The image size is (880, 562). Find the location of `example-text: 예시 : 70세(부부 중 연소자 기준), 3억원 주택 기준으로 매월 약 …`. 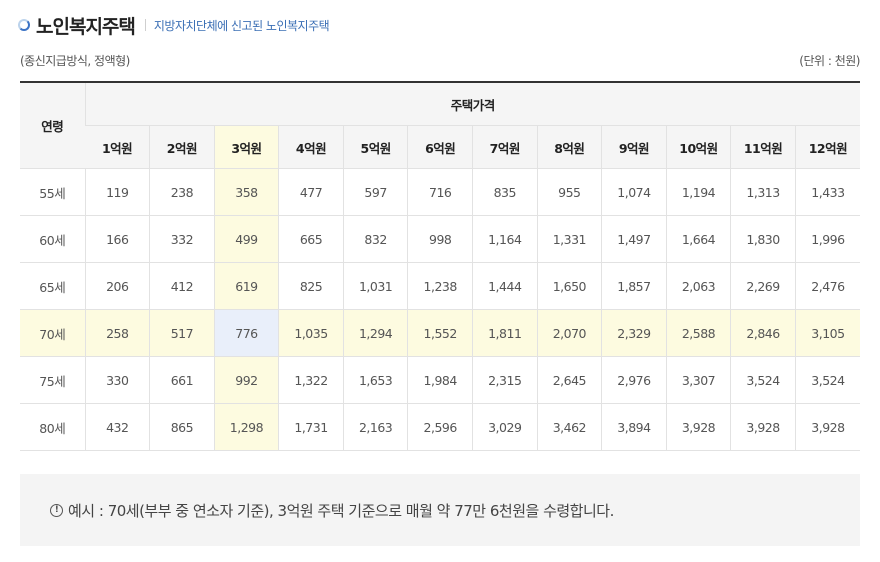

example-text: 예시 : 70세(부부 중 연소자 기준), 3억원 주택 기준으로 매월 약 … is located at coordinates (341, 510).